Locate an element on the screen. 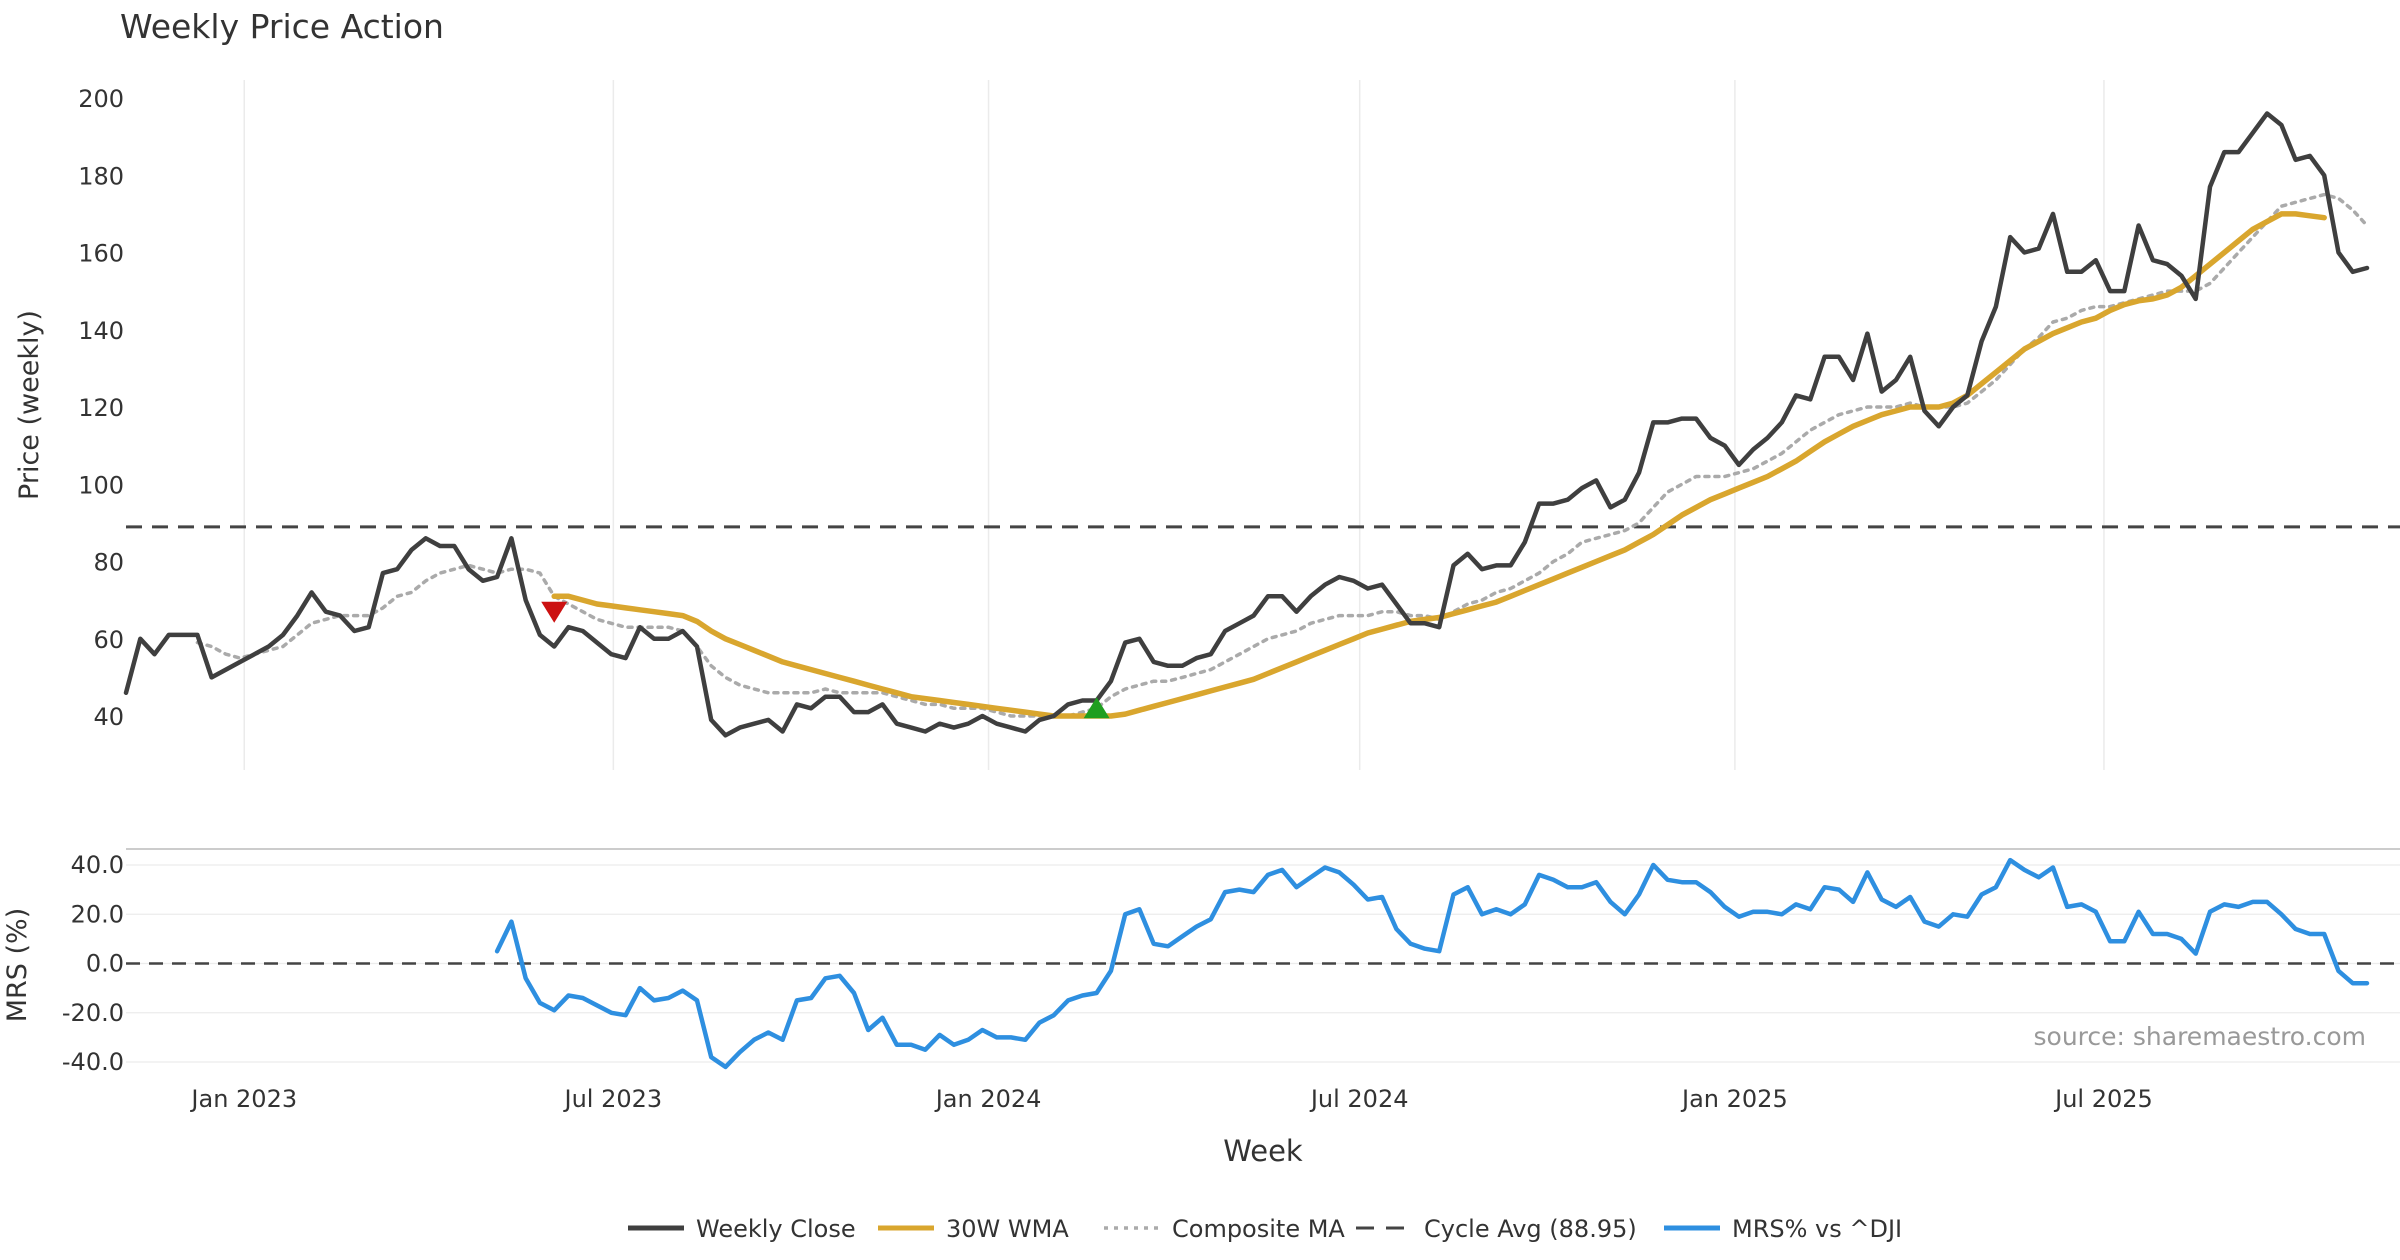 Image resolution: width=2400 pixels, height=1260 pixels. x-tick-label: Jul 2023 is located at coordinates (613, 1099).